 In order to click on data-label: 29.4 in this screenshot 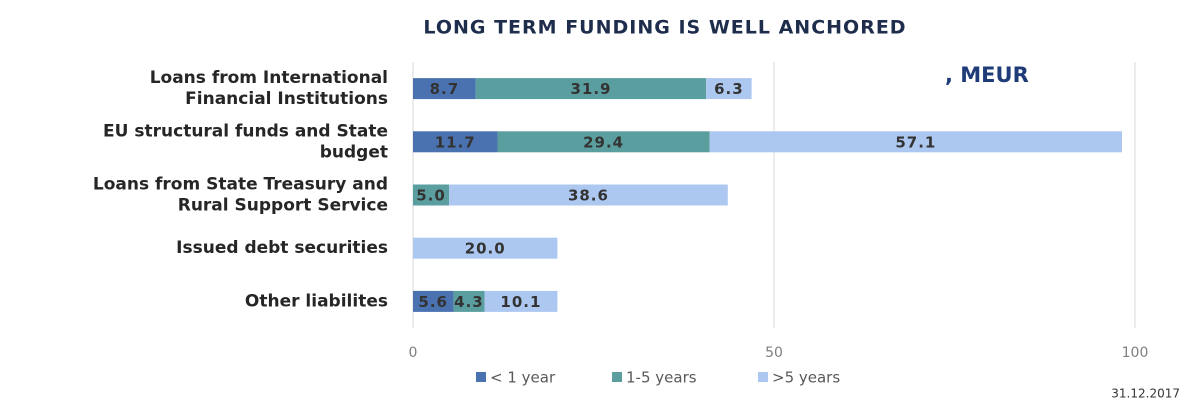, I will do `click(603, 142)`.